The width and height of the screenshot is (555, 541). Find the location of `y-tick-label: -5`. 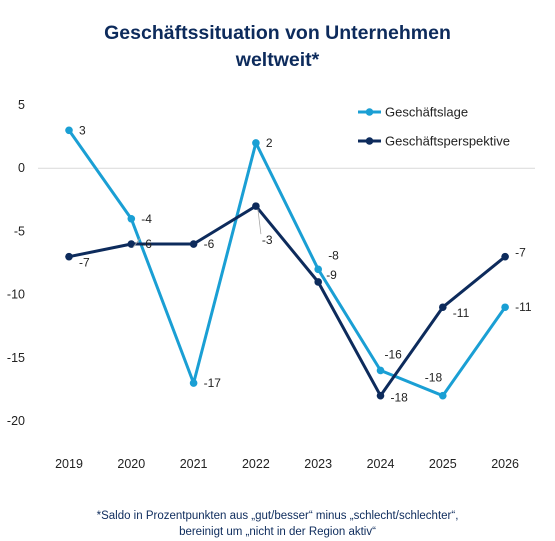

y-tick-label: -5 is located at coordinates (19, 231).